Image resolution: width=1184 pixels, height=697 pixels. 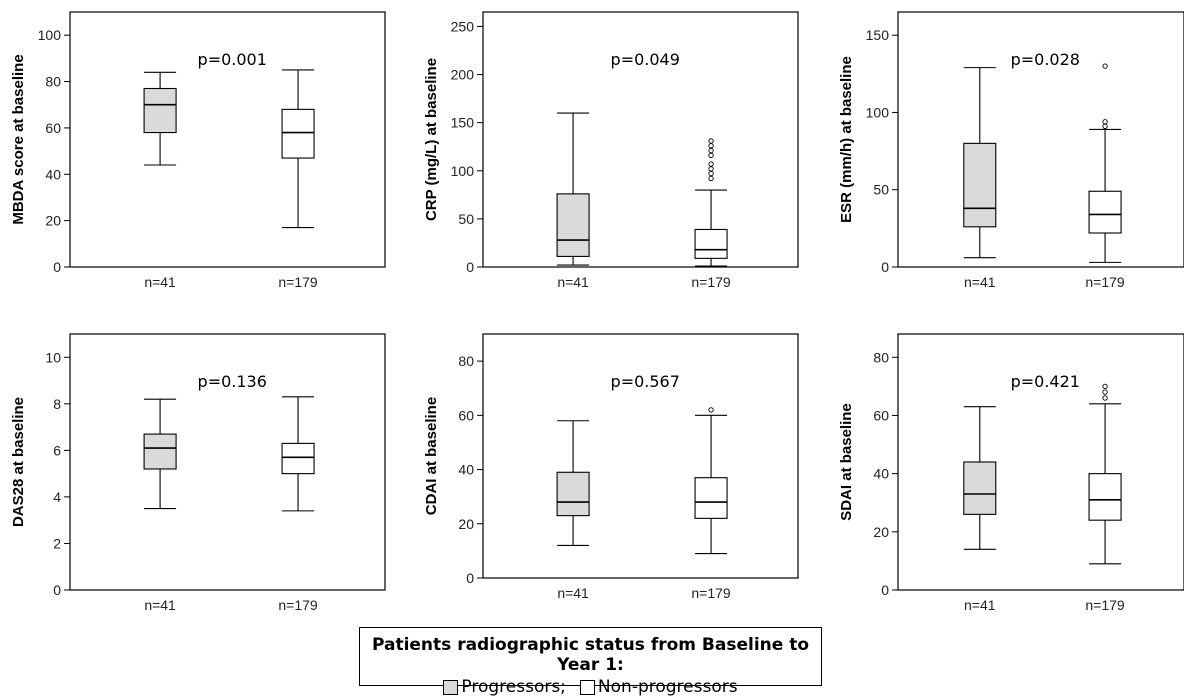 I want to click on chart-6-xtick-label: n=179, so click(x=1105, y=605).